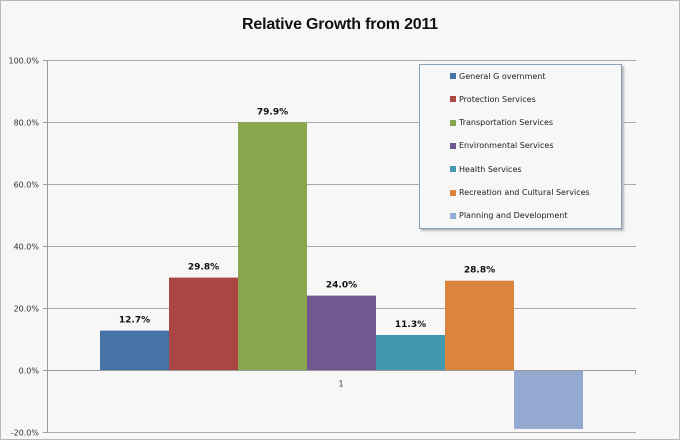 This screenshot has width=680, height=442. Describe the element at coordinates (513, 216) in the screenshot. I see `legend-label: Planning and Development` at that location.